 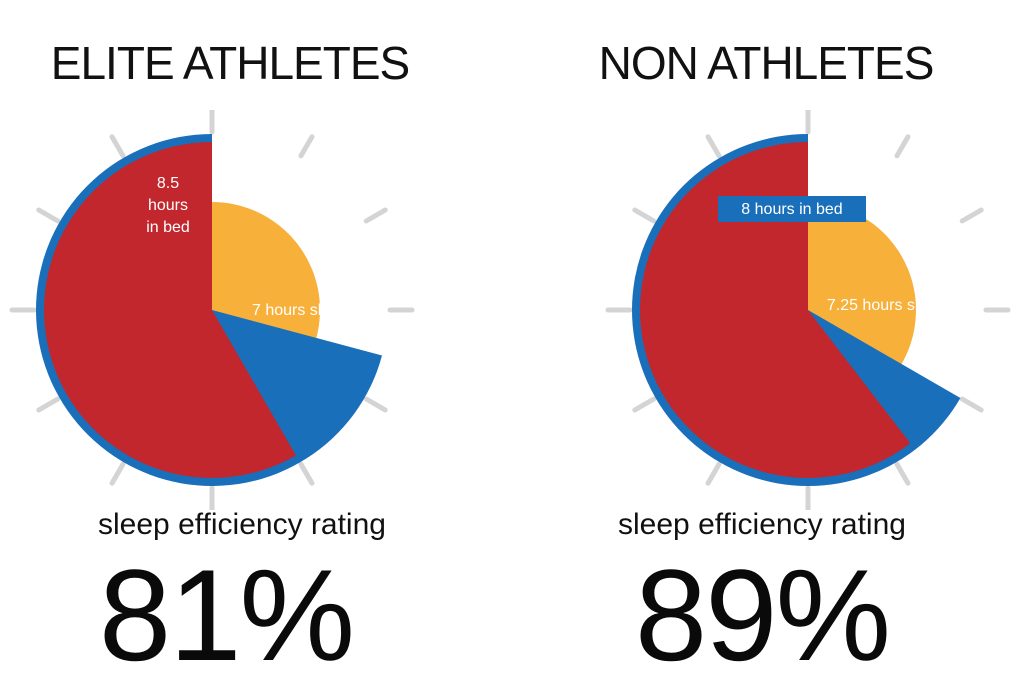 I want to click on sleep-hours-label: 7.25 hours sleep, so click(x=886, y=305).